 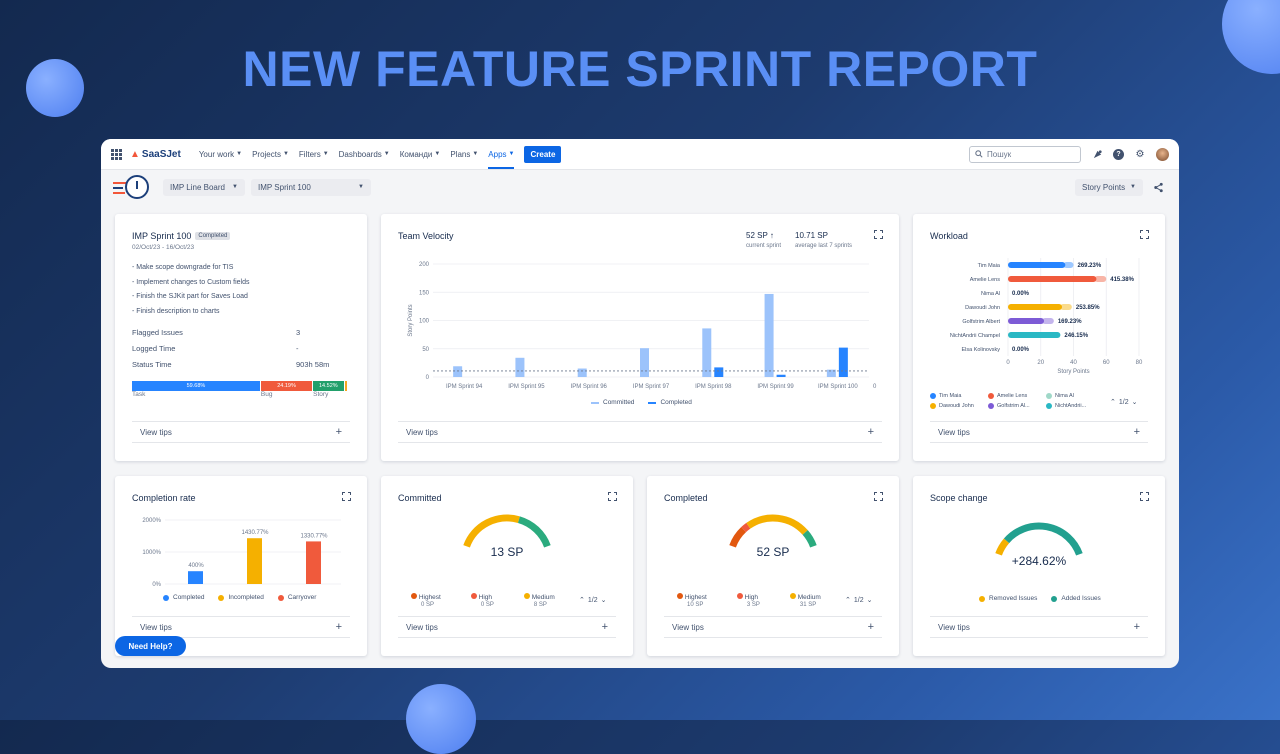 What do you see at coordinates (139, 394) in the screenshot?
I see `breakdown-label-task: Task` at bounding box center [139, 394].